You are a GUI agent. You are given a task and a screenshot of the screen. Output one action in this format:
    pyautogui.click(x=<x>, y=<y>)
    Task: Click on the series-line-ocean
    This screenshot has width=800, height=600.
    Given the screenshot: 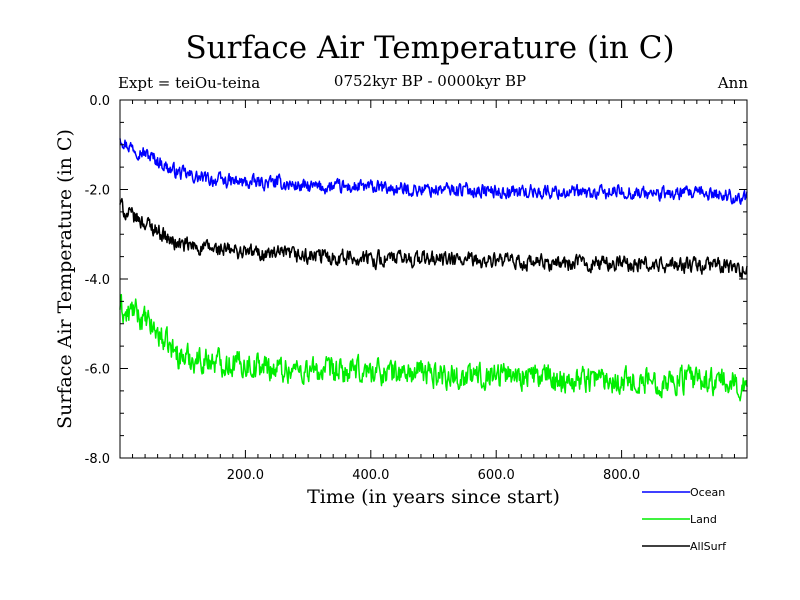 What is the action you would take?
    pyautogui.click(x=433, y=171)
    